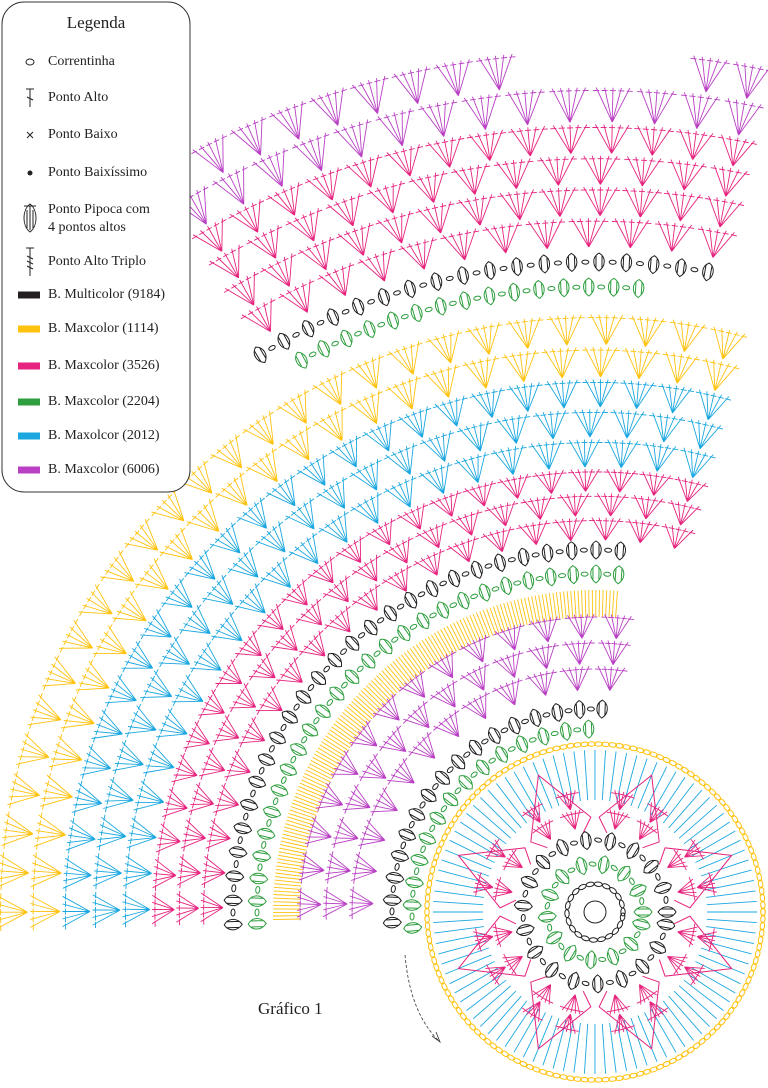 This screenshot has width=768, height=1088. What do you see at coordinates (104, 365) in the screenshot?
I see `legend-label: B. Maxcolor (3526)` at bounding box center [104, 365].